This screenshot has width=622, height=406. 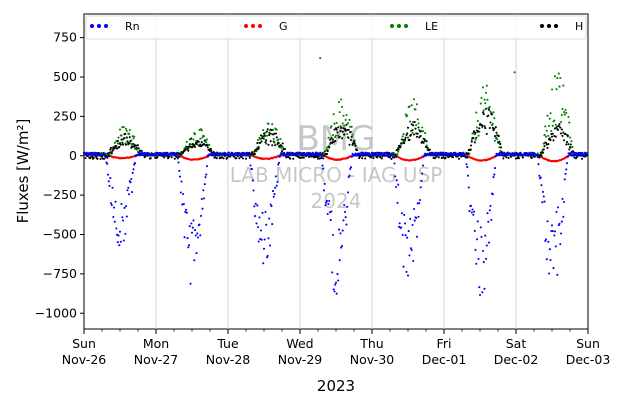 I want to click on x-tick-label-date: Nov-30, so click(x=372, y=359).